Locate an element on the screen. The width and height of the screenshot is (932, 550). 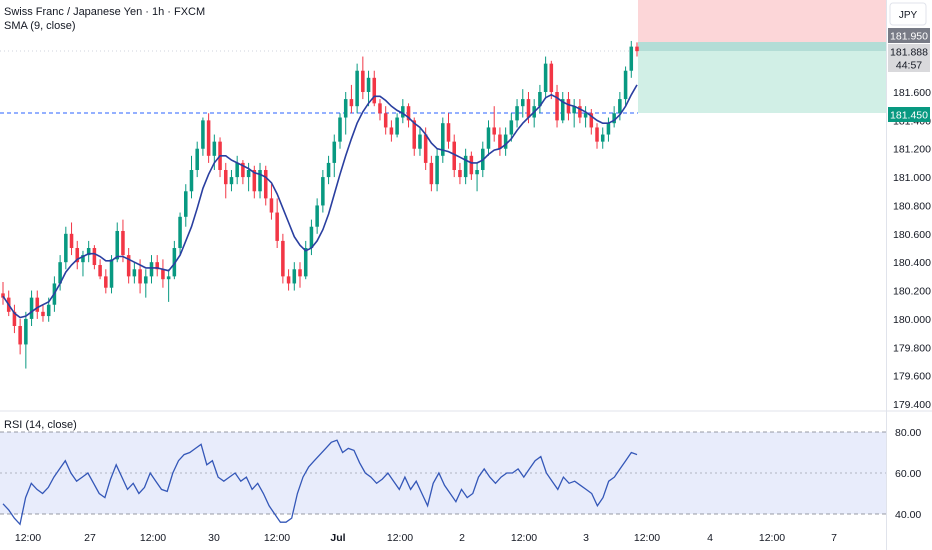
take-profit-zone is located at coordinates (762, 77).